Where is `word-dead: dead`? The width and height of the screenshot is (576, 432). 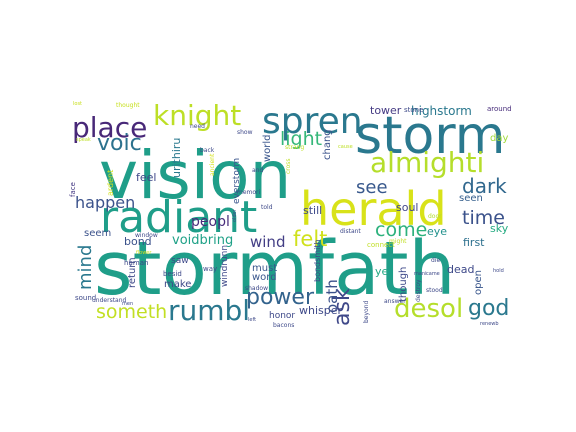
word-dead: dead is located at coordinates (460, 269).